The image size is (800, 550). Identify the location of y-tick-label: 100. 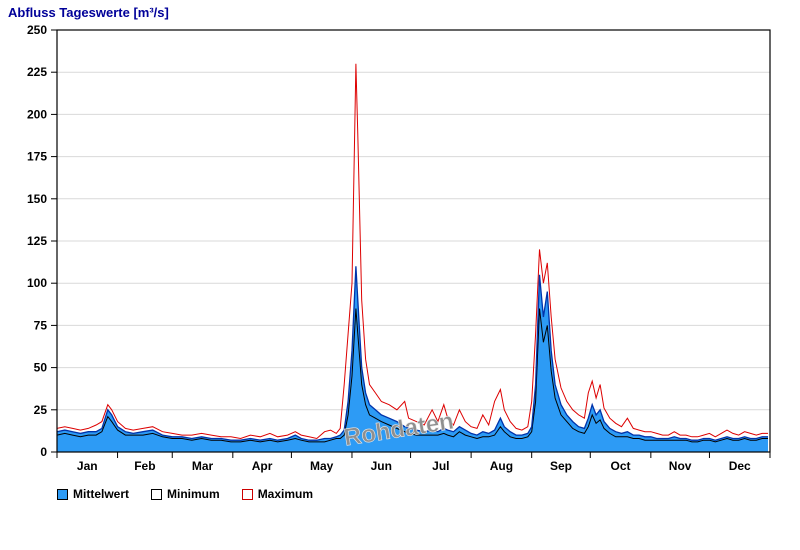
(37, 283).